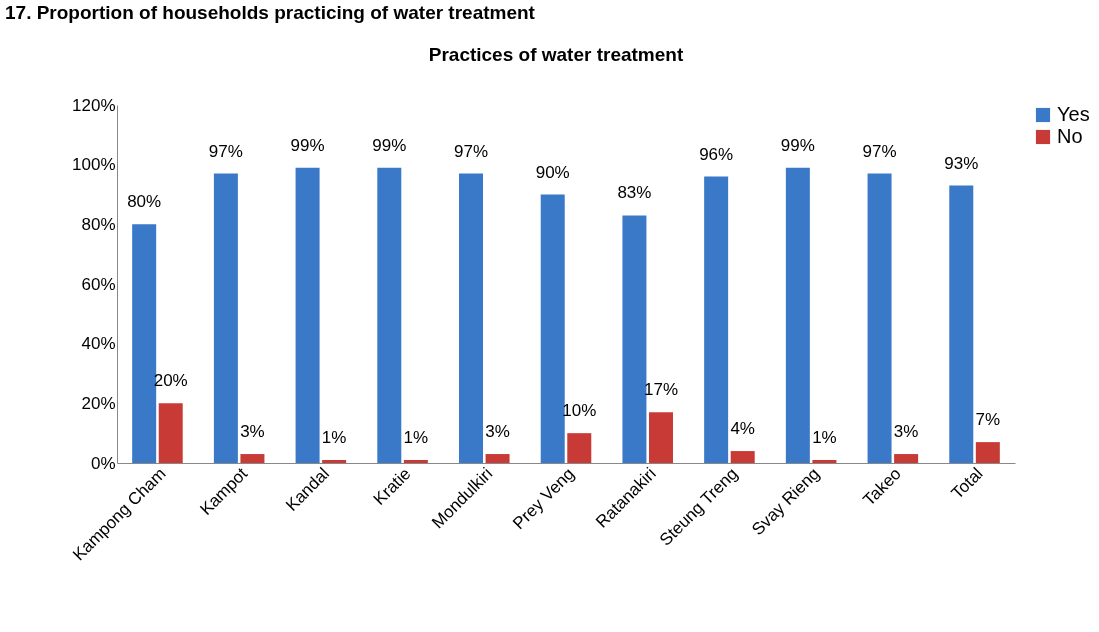  Describe the element at coordinates (1070, 136) in the screenshot. I see `legend-label: No` at that location.